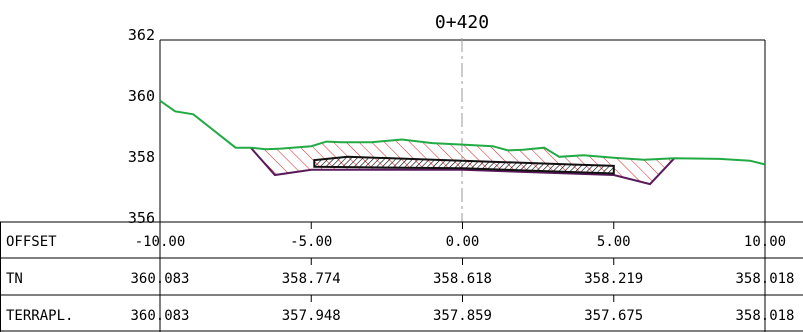 Image resolution: width=803 pixels, height=332 pixels. I want to click on table-cell-terrapl: 360.083, so click(159, 316).